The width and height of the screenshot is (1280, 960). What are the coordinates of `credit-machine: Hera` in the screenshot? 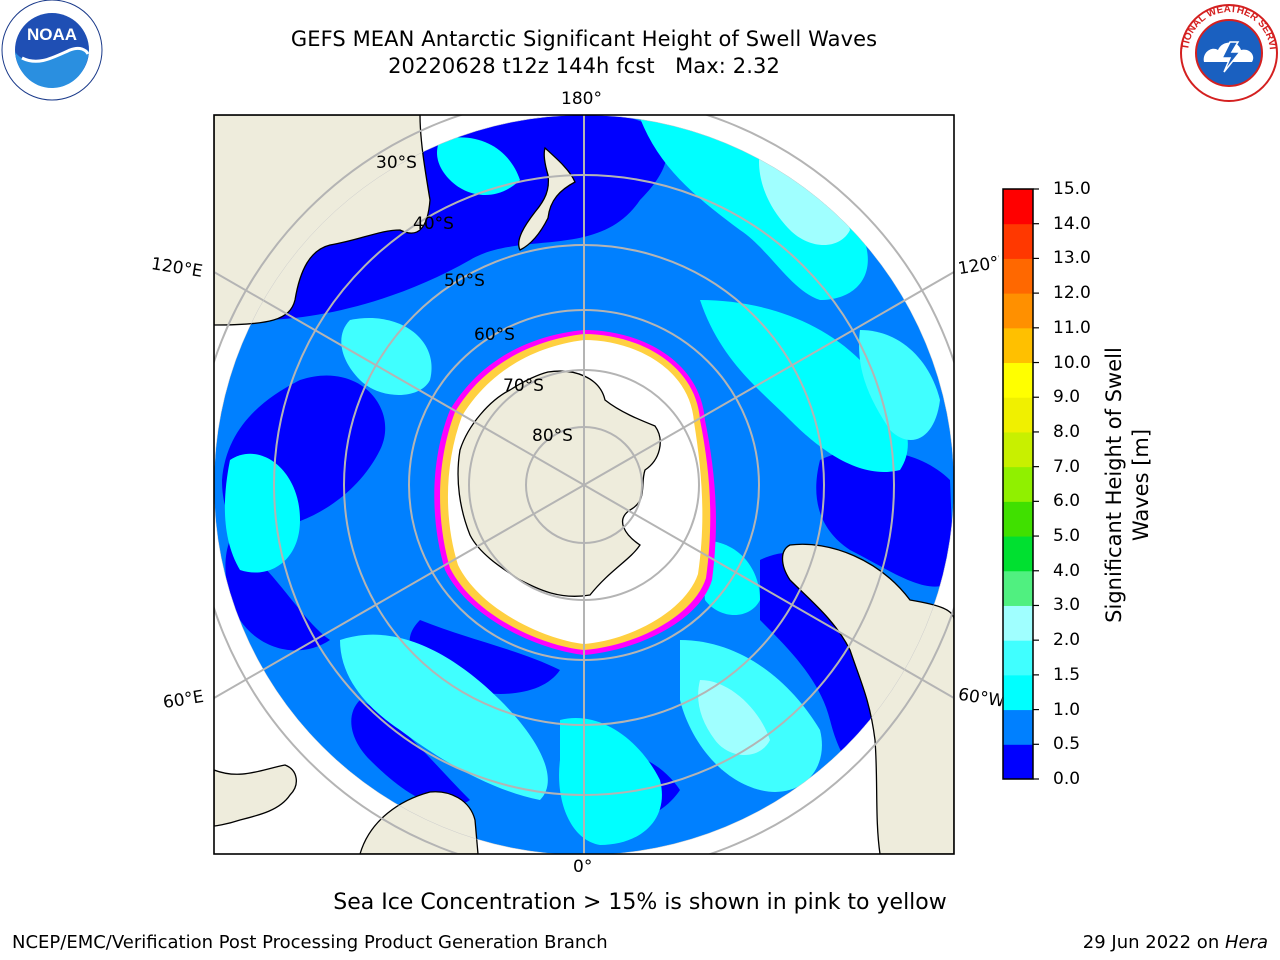 It's located at (1246, 942).